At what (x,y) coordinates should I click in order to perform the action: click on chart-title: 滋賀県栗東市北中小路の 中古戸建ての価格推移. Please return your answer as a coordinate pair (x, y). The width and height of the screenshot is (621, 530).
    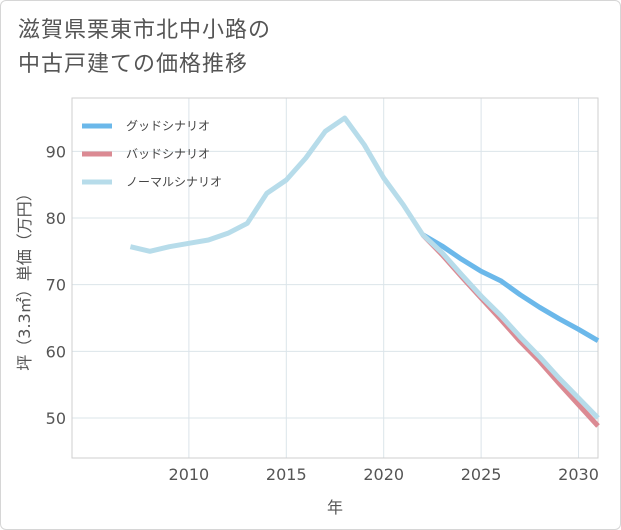
    Looking at the image, I should click on (144, 48).